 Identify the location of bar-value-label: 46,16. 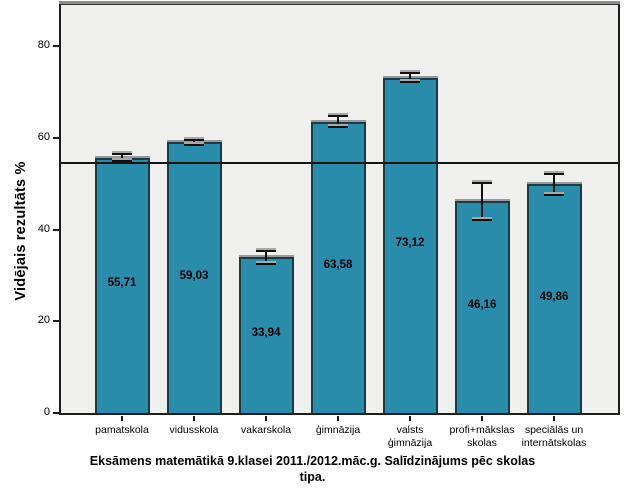
(482, 305).